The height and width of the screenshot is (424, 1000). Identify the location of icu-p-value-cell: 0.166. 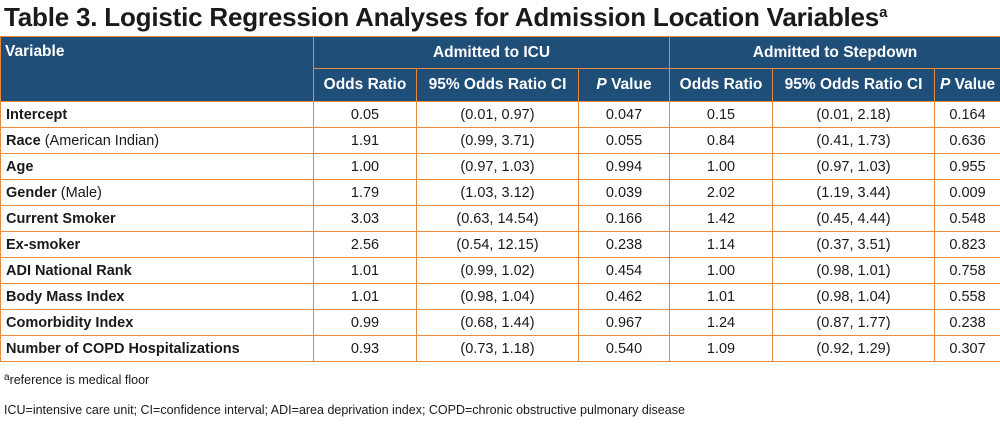
(624, 218).